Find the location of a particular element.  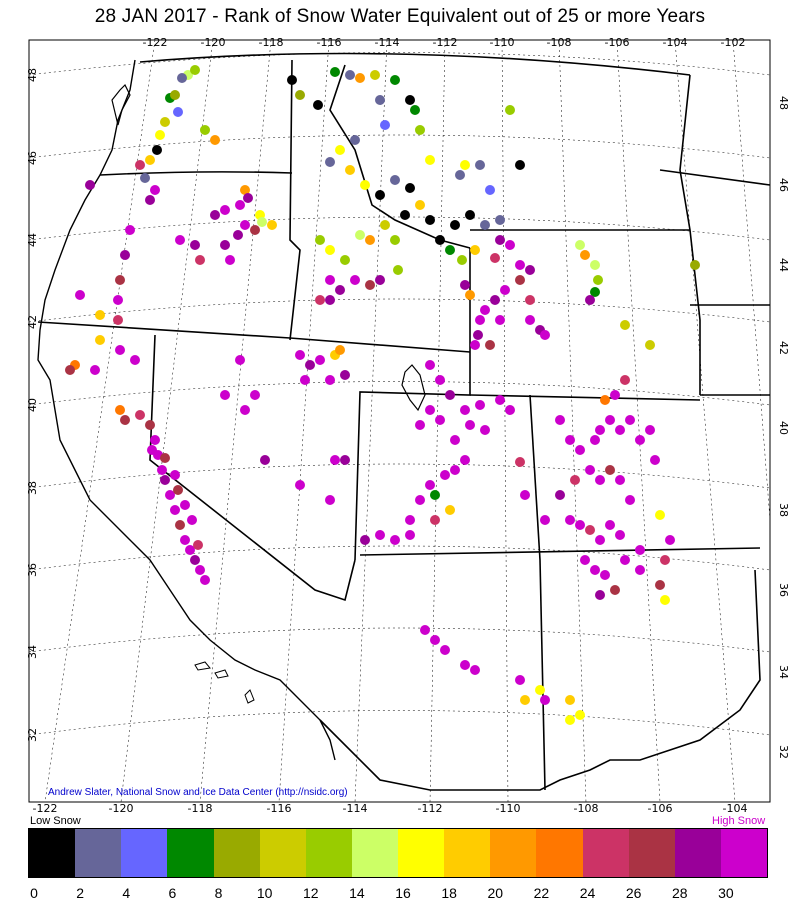

color-bar-tick: 6 is located at coordinates (172, 893).